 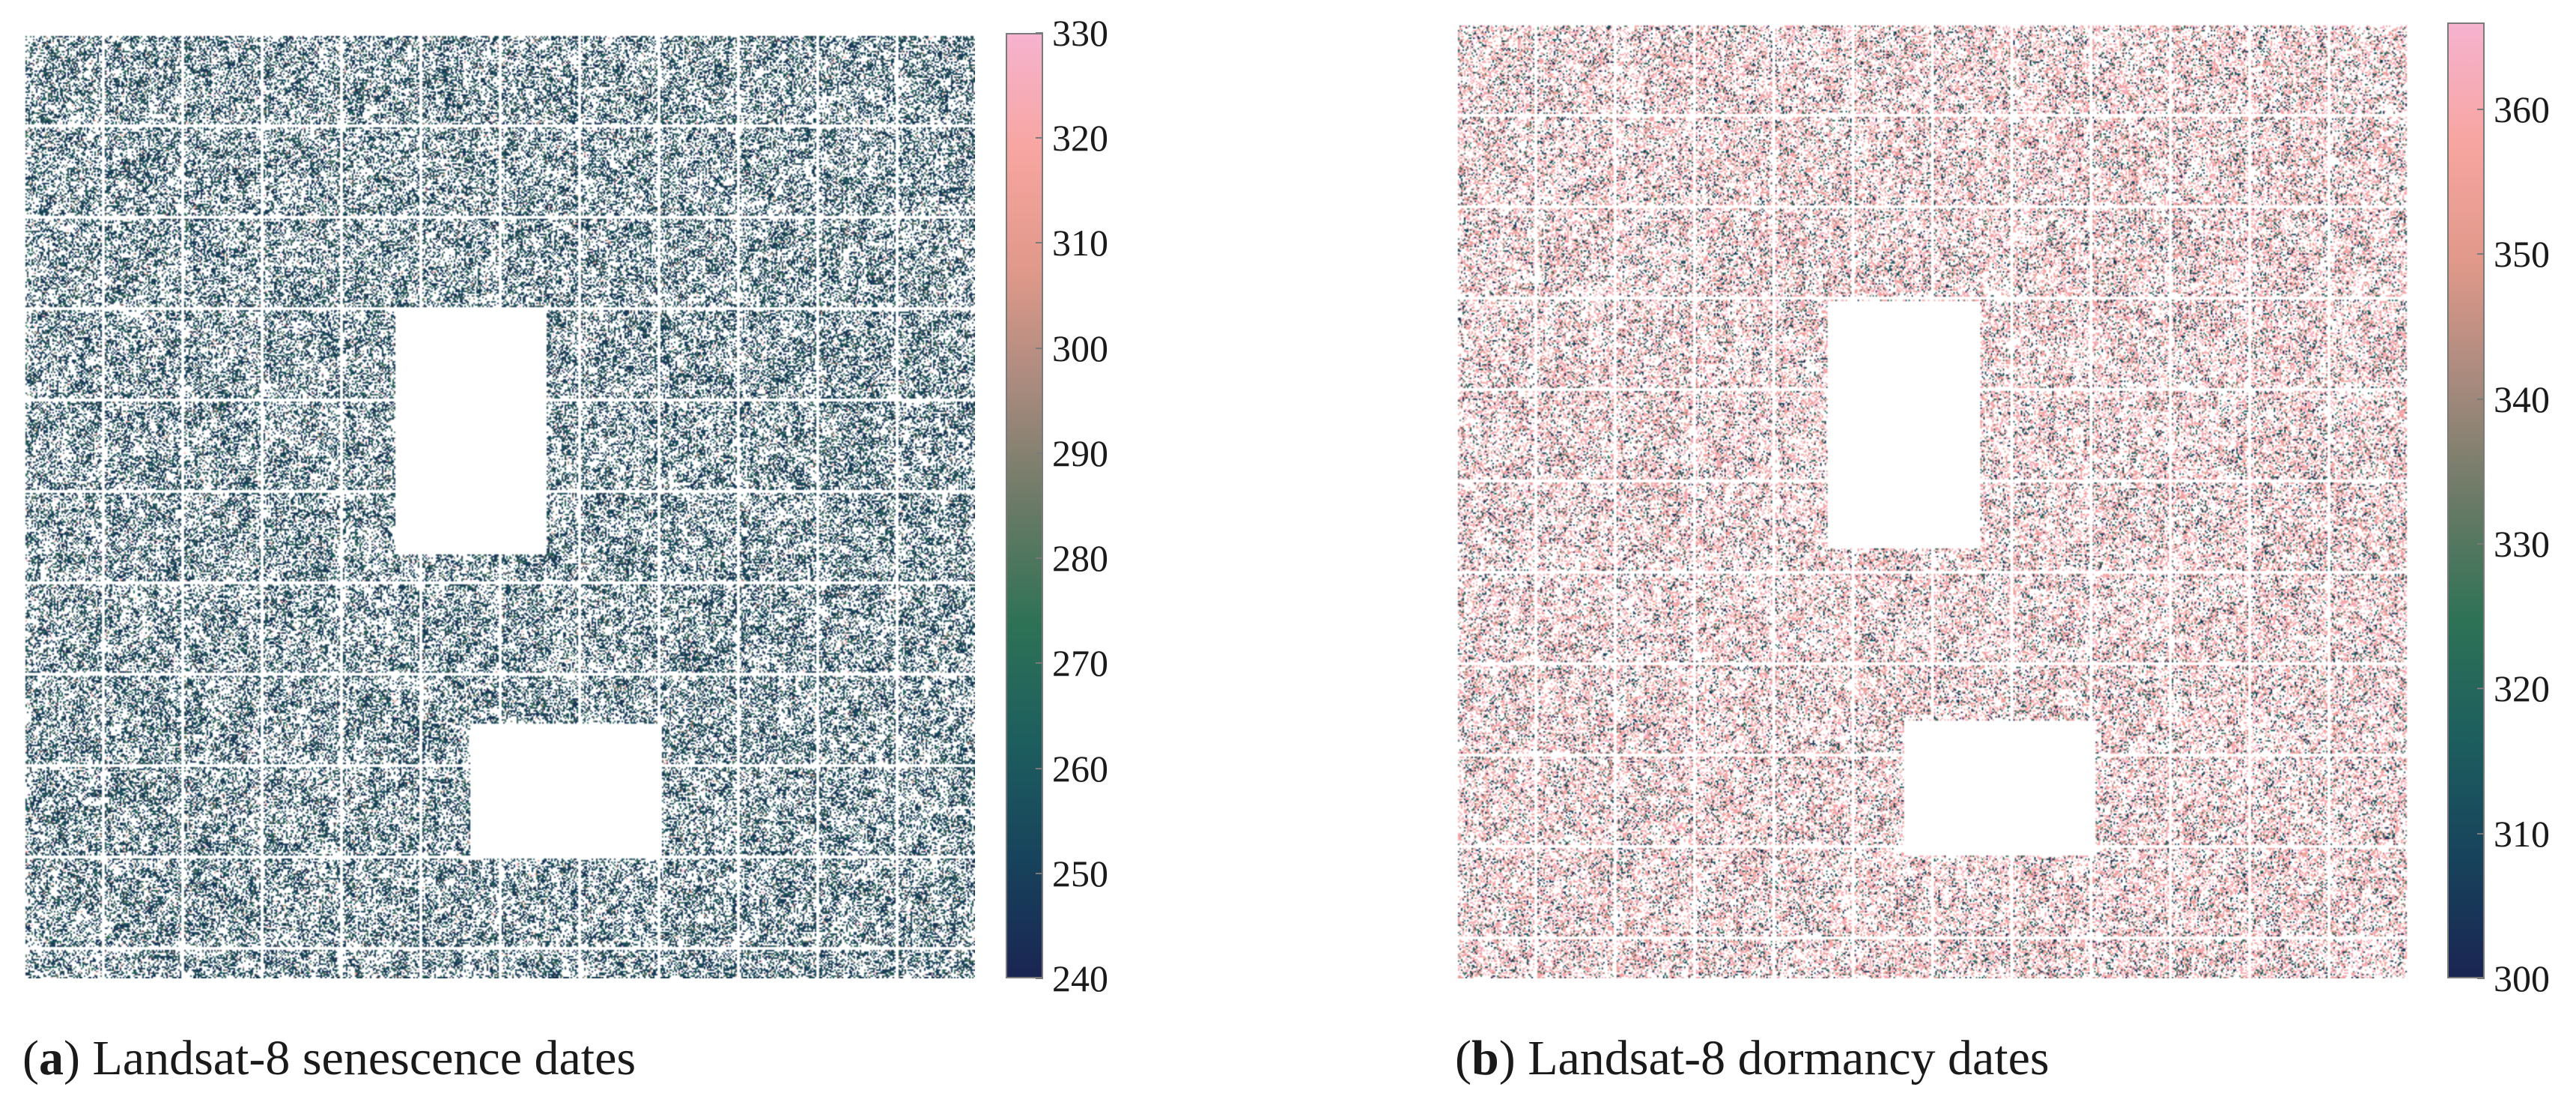 What do you see at coordinates (1080, 558) in the screenshot?
I see `colorbar-tick-label: 280` at bounding box center [1080, 558].